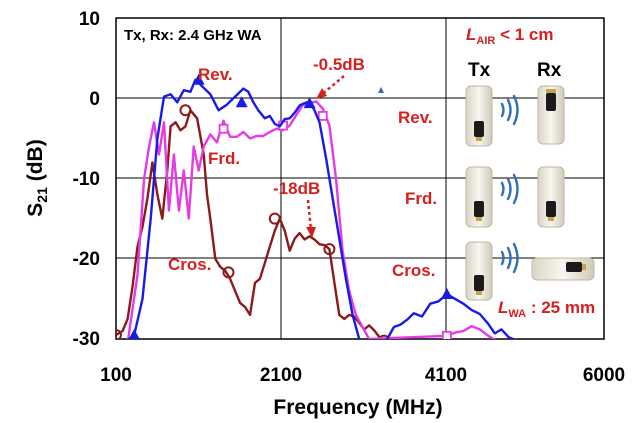  Describe the element at coordinates (560, 307) in the screenshot. I see `l-wa-rest: : 25 mm` at that location.